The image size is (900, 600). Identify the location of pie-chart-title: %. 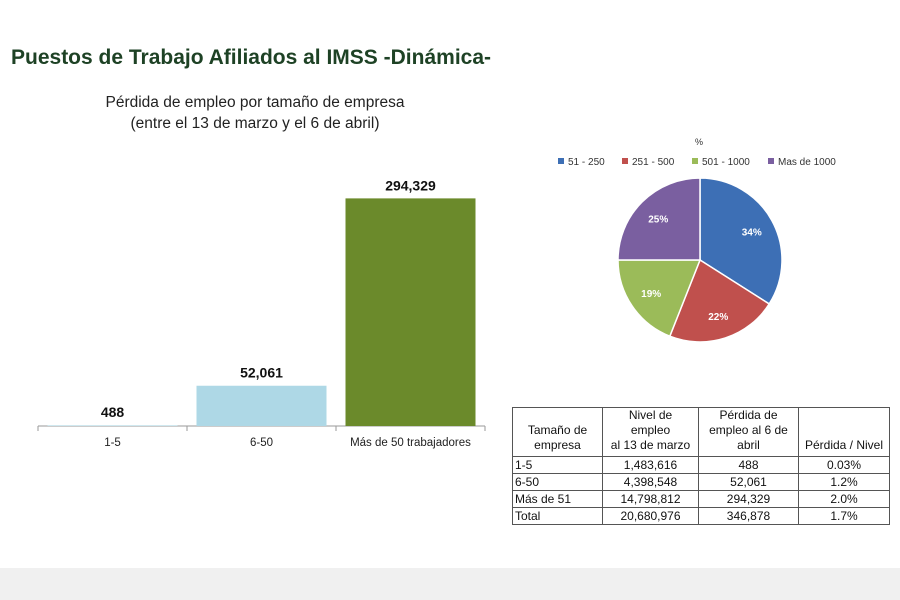
(699, 142).